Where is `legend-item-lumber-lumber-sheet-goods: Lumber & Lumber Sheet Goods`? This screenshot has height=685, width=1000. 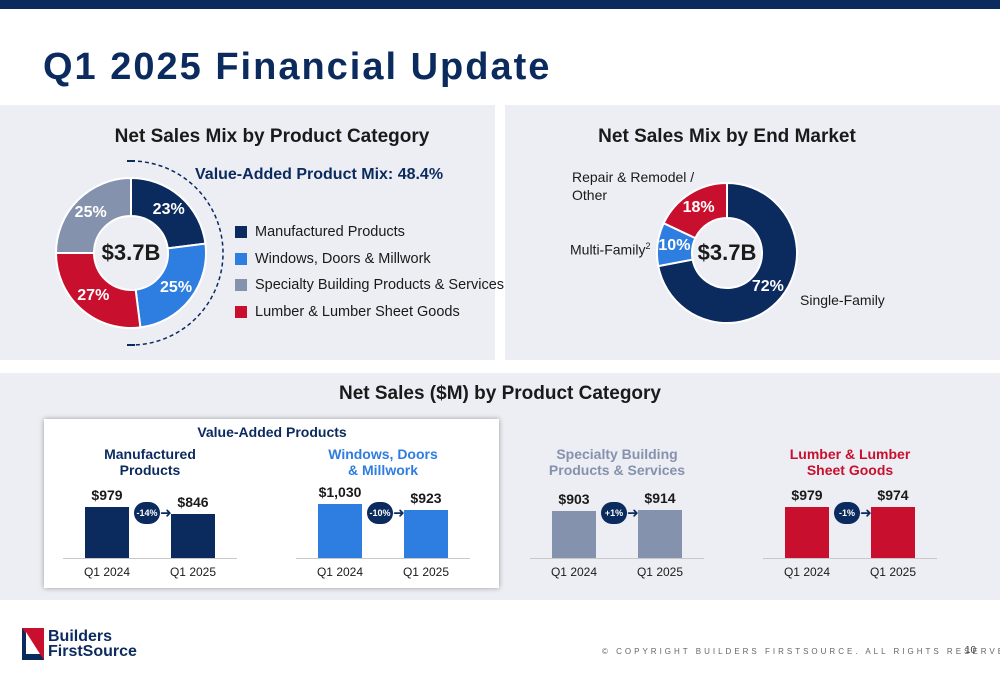 legend-item-lumber-lumber-sheet-goods: Lumber & Lumber Sheet Goods is located at coordinates (347, 312).